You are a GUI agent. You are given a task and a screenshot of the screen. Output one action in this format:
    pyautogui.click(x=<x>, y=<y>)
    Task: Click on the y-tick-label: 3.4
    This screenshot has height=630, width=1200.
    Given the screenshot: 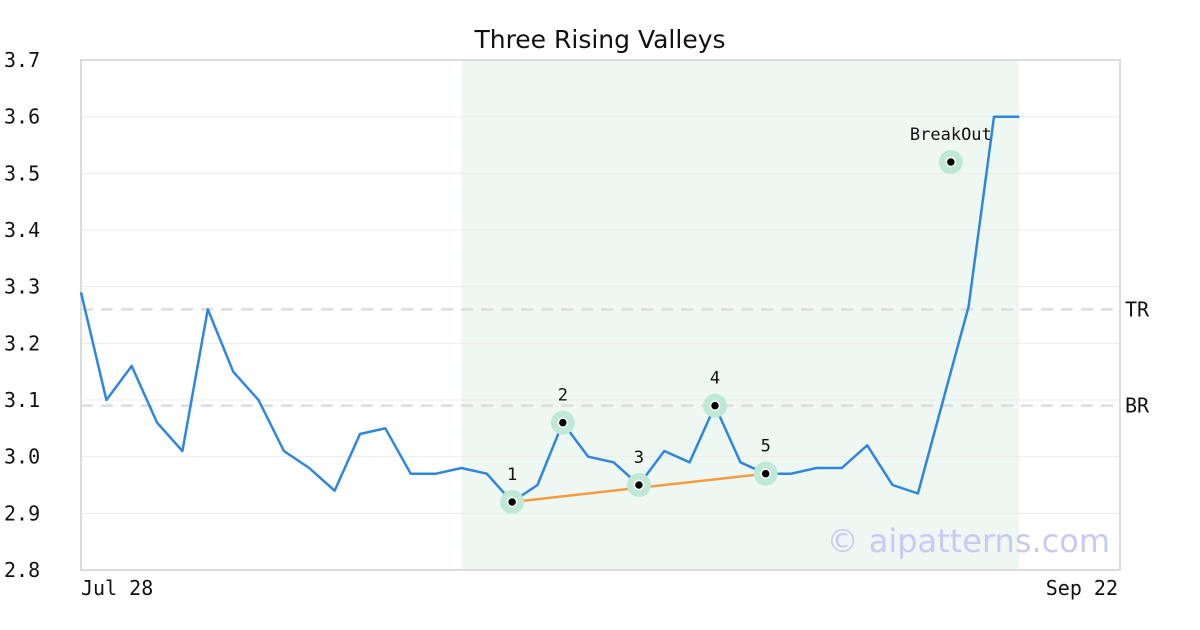 What is the action you would take?
    pyautogui.click(x=22, y=230)
    